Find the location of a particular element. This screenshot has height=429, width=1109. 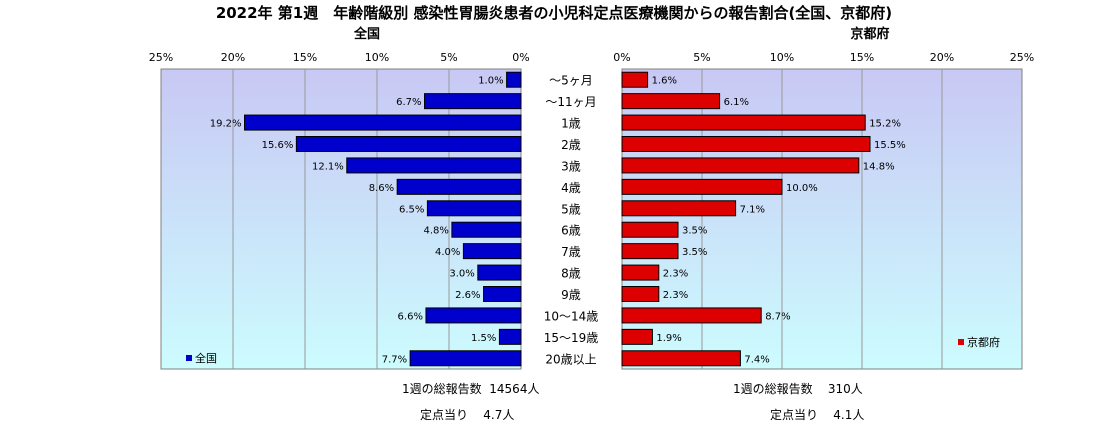

left-tick-label: 5% is located at coordinates (448, 57).